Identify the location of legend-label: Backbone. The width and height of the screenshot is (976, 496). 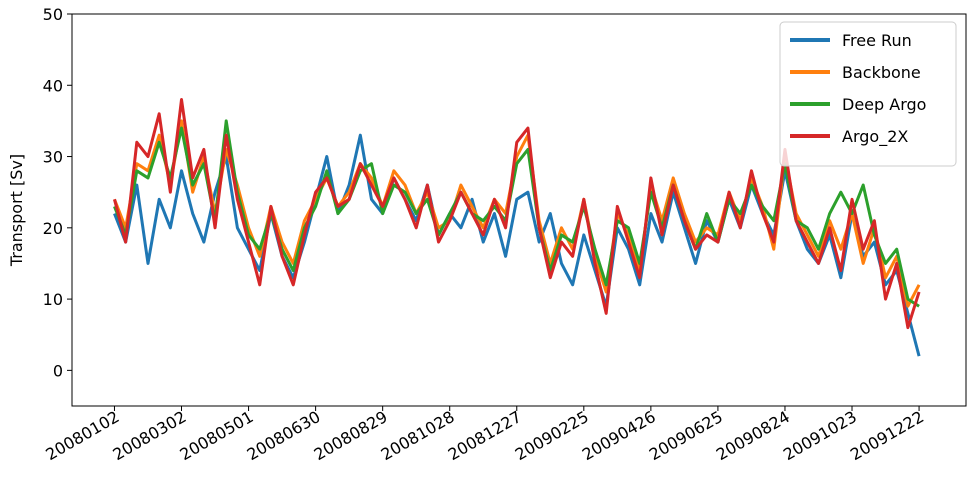
(881, 72).